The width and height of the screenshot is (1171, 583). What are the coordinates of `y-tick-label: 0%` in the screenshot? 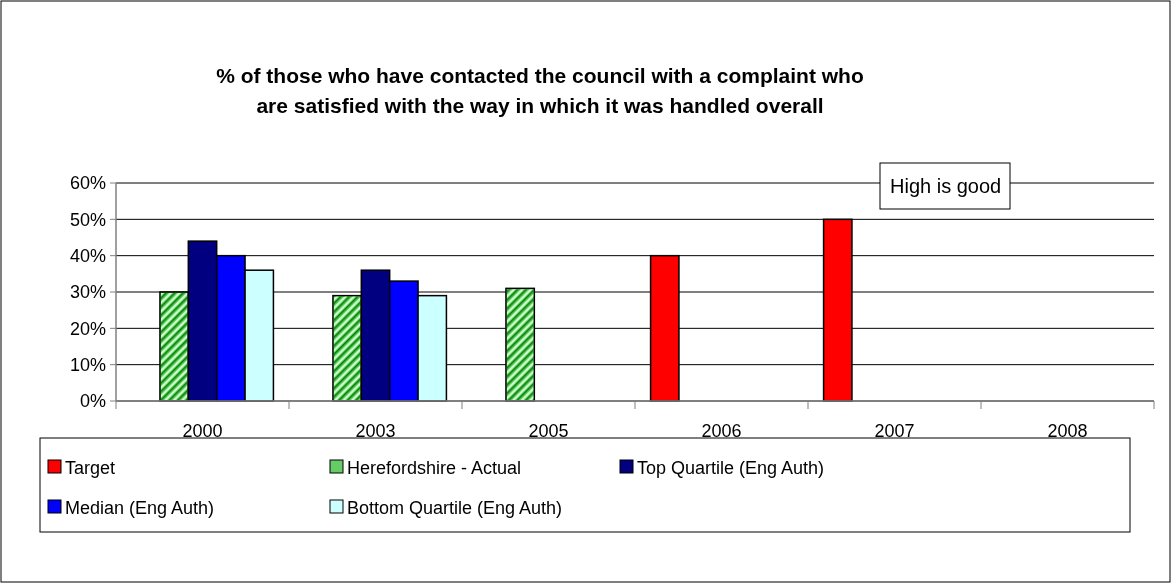 It's located at (92, 401).